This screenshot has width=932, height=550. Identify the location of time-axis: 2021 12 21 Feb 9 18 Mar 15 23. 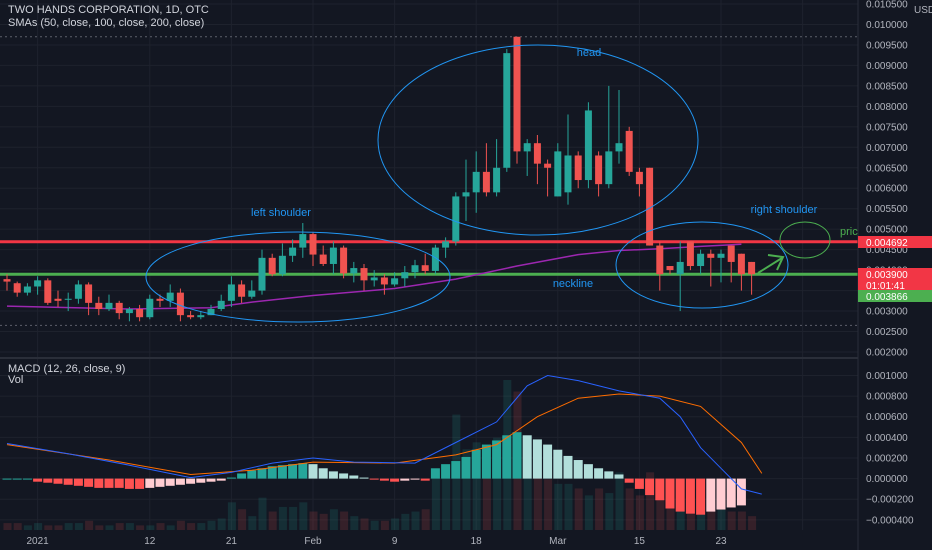
(376, 541).